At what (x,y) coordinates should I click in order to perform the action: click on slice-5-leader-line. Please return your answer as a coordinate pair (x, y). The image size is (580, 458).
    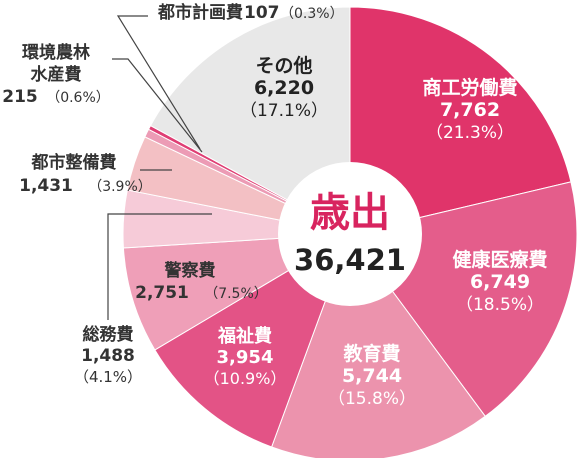
    Looking at the image, I should click on (159, 266).